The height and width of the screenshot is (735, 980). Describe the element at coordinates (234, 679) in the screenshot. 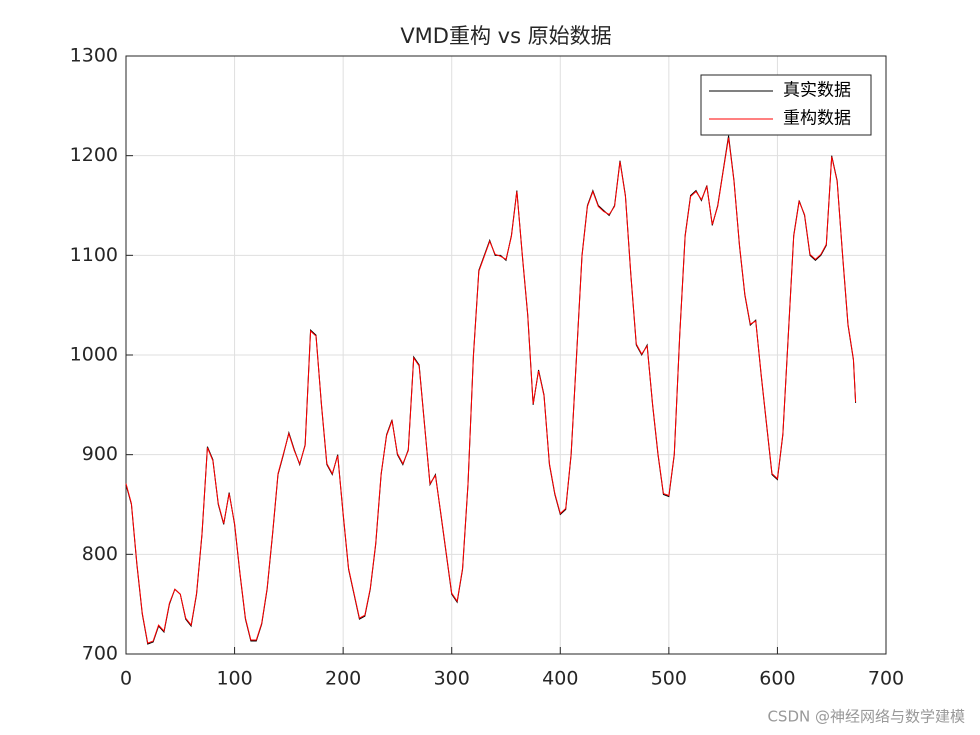

I see `x-tick-label: 100` at that location.